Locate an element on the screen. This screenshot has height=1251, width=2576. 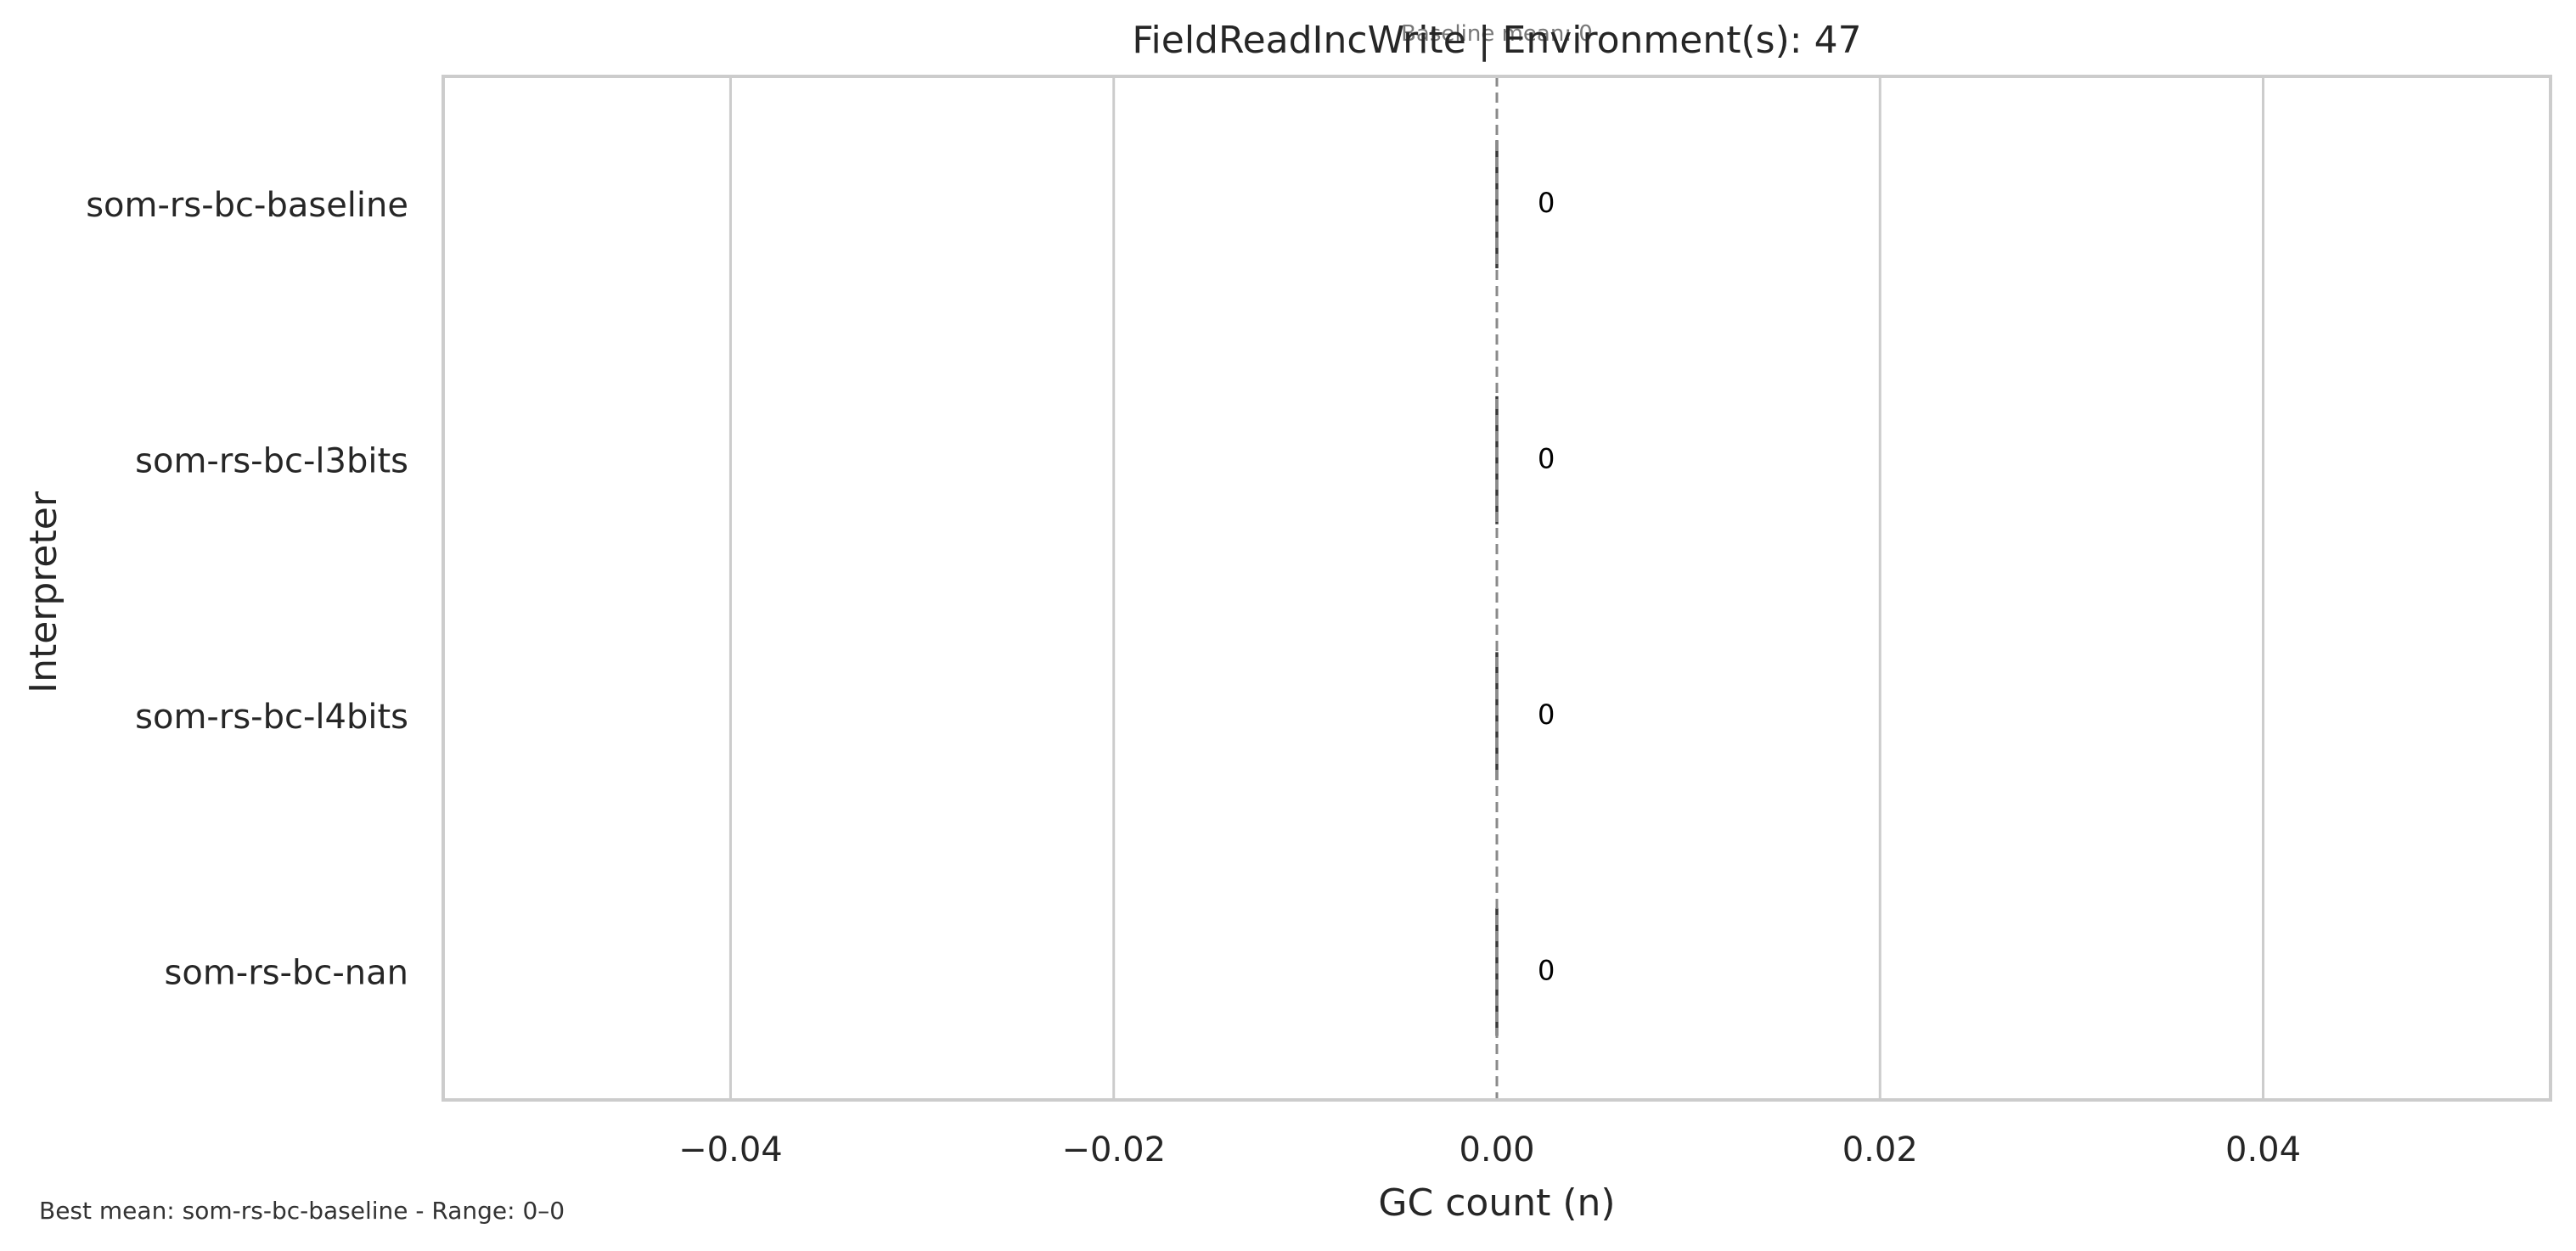
x-tick-label: −0.04 is located at coordinates (730, 1150).